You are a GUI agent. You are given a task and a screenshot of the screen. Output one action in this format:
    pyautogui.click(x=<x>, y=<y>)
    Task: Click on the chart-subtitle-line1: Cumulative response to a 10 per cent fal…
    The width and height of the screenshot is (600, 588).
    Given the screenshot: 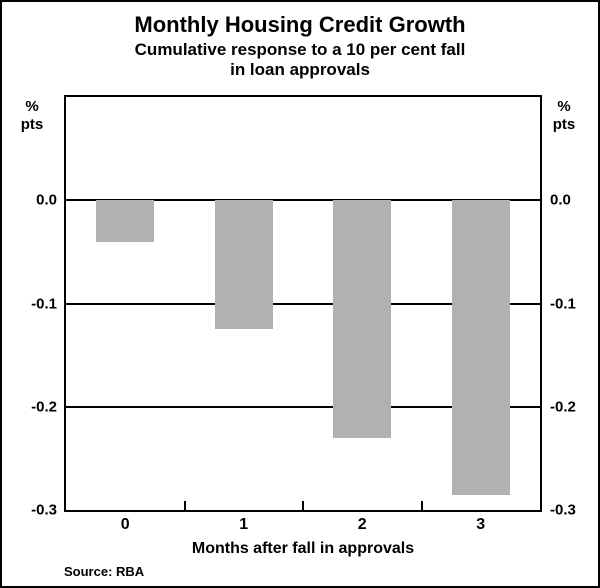 What is the action you would take?
    pyautogui.click(x=300, y=49)
    